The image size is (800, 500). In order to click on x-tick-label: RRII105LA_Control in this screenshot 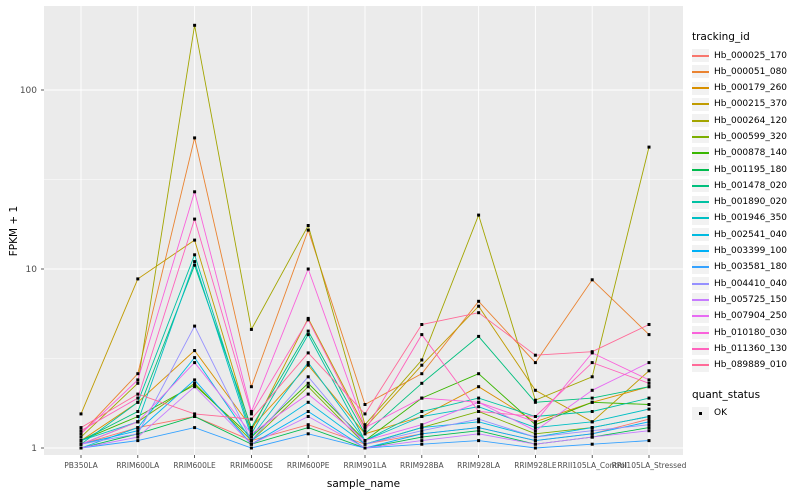, I will do `click(592, 465)`.